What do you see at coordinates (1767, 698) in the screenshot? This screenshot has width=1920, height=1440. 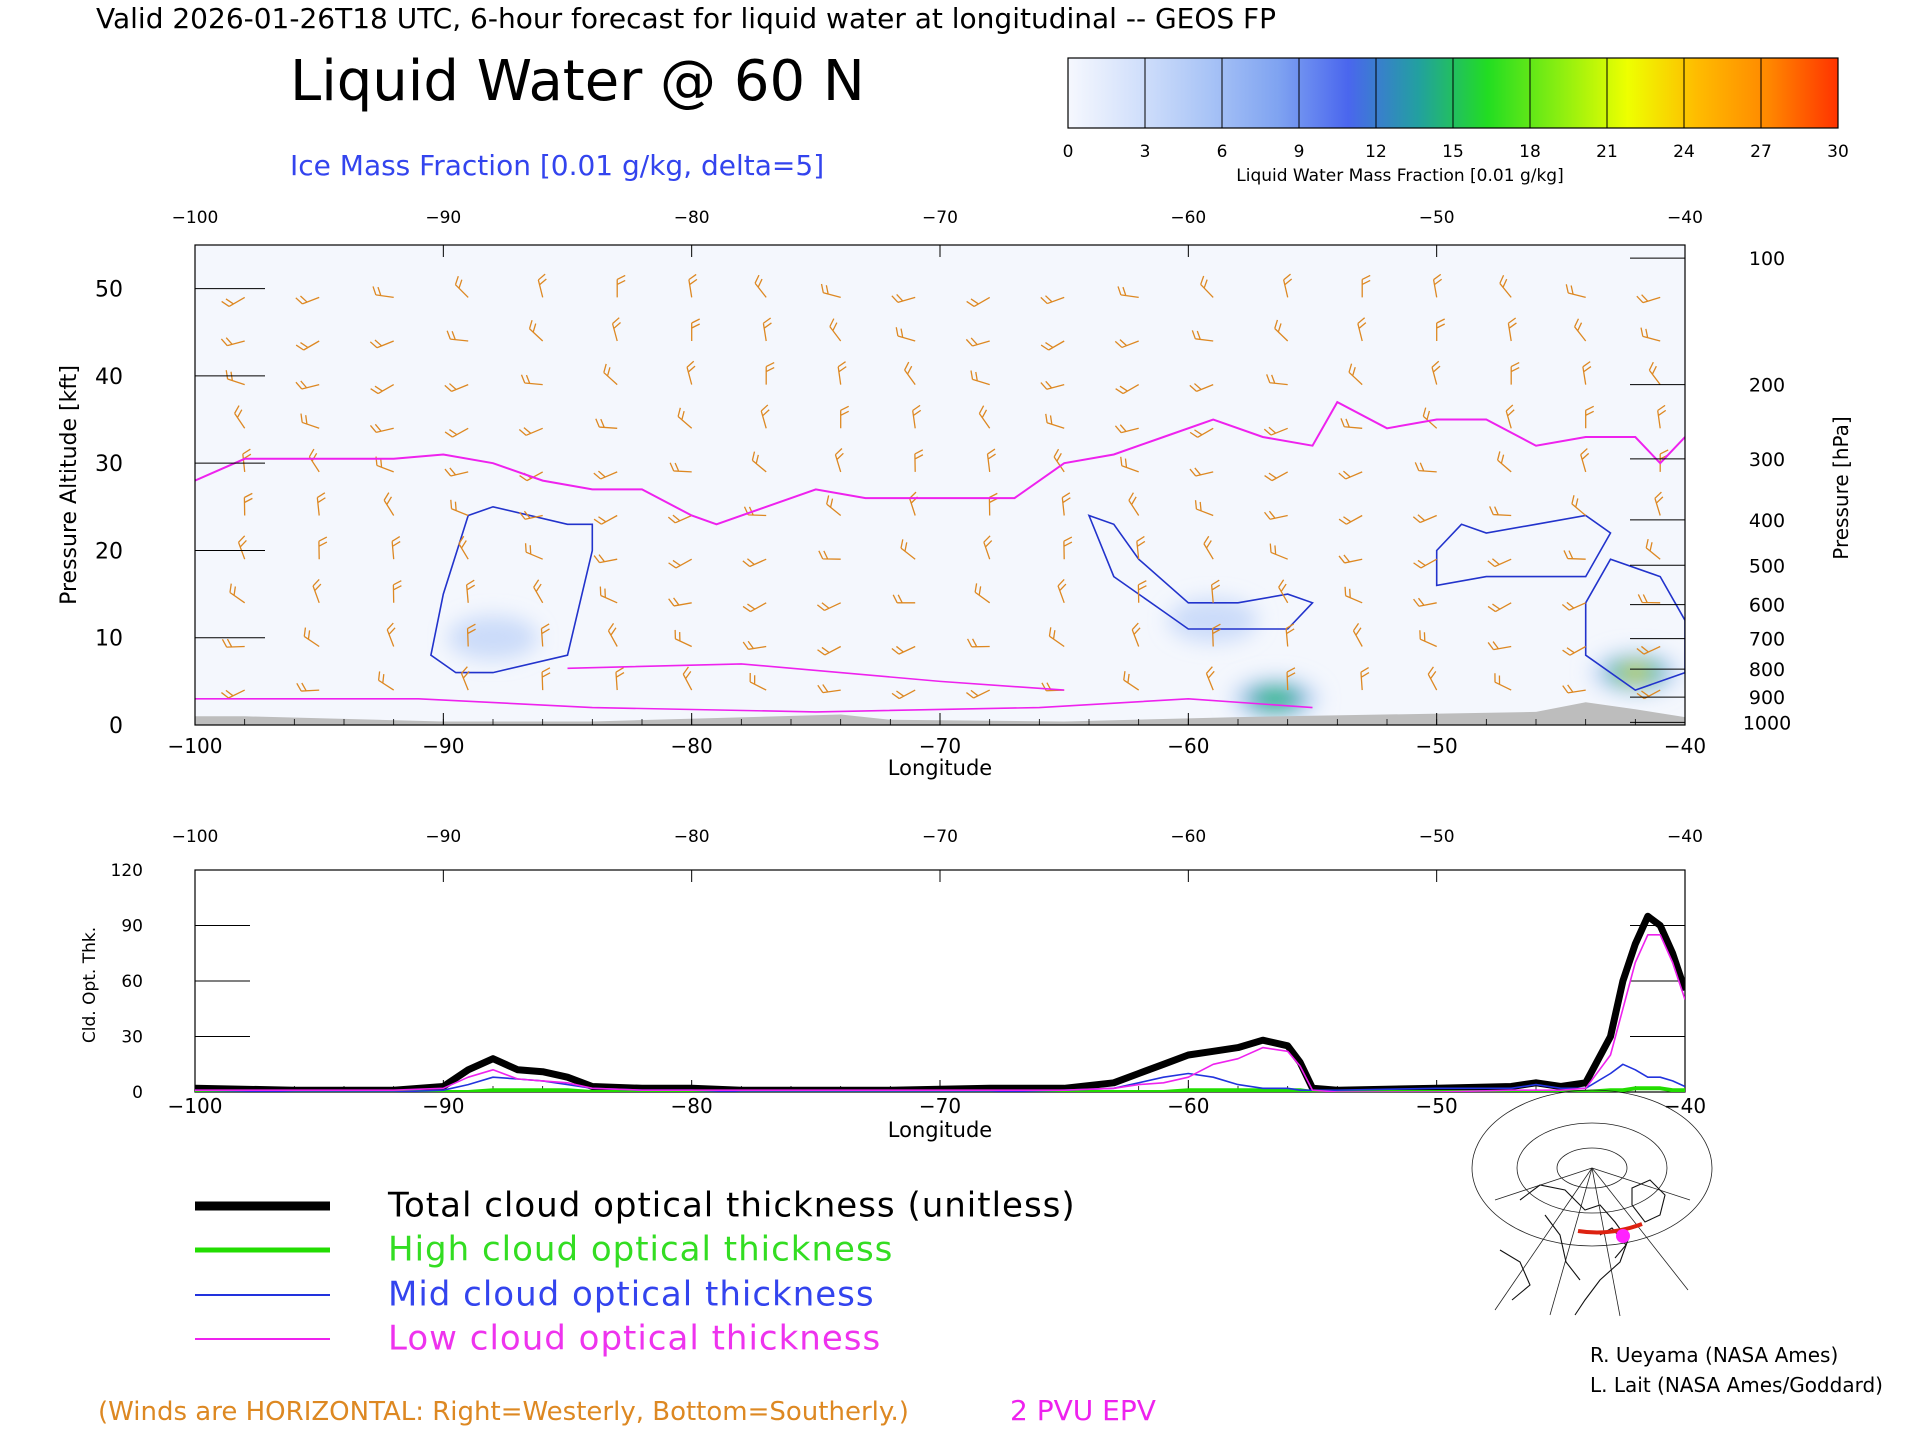 I see `top-pressure-tick-label: 900` at bounding box center [1767, 698].